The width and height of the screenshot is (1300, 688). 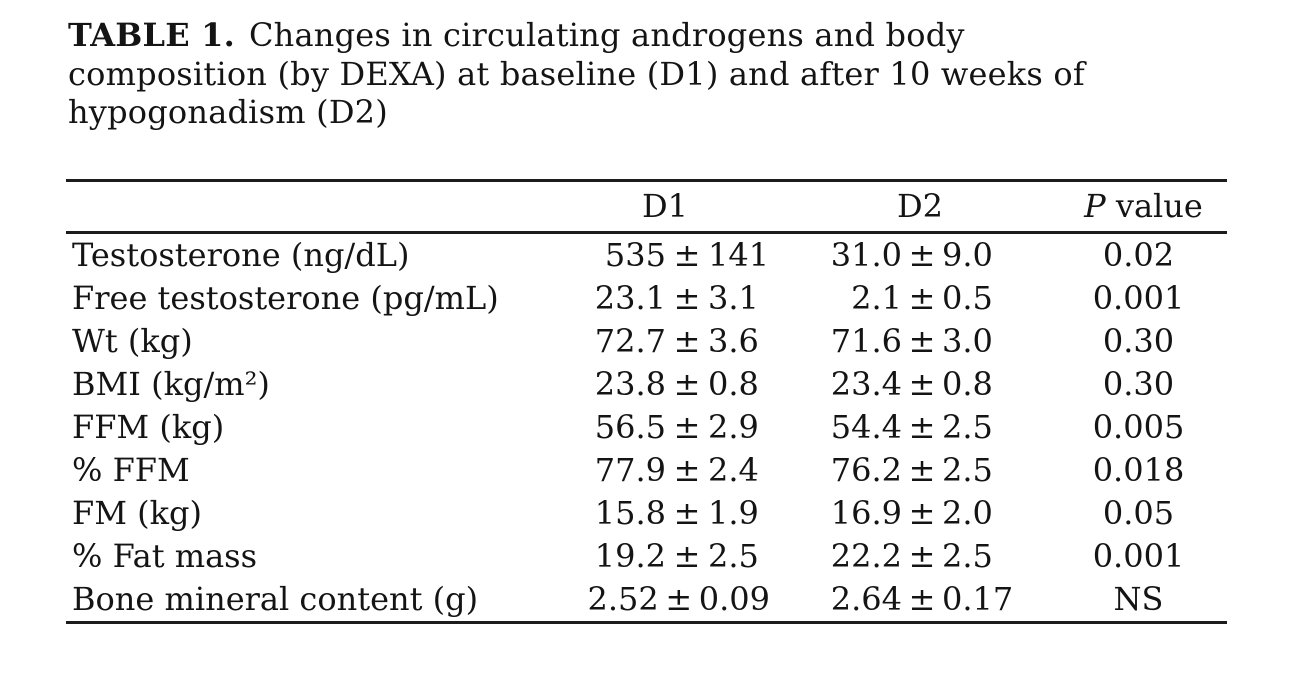 I want to click on d2-mean: 23.4, so click(x=866, y=384).